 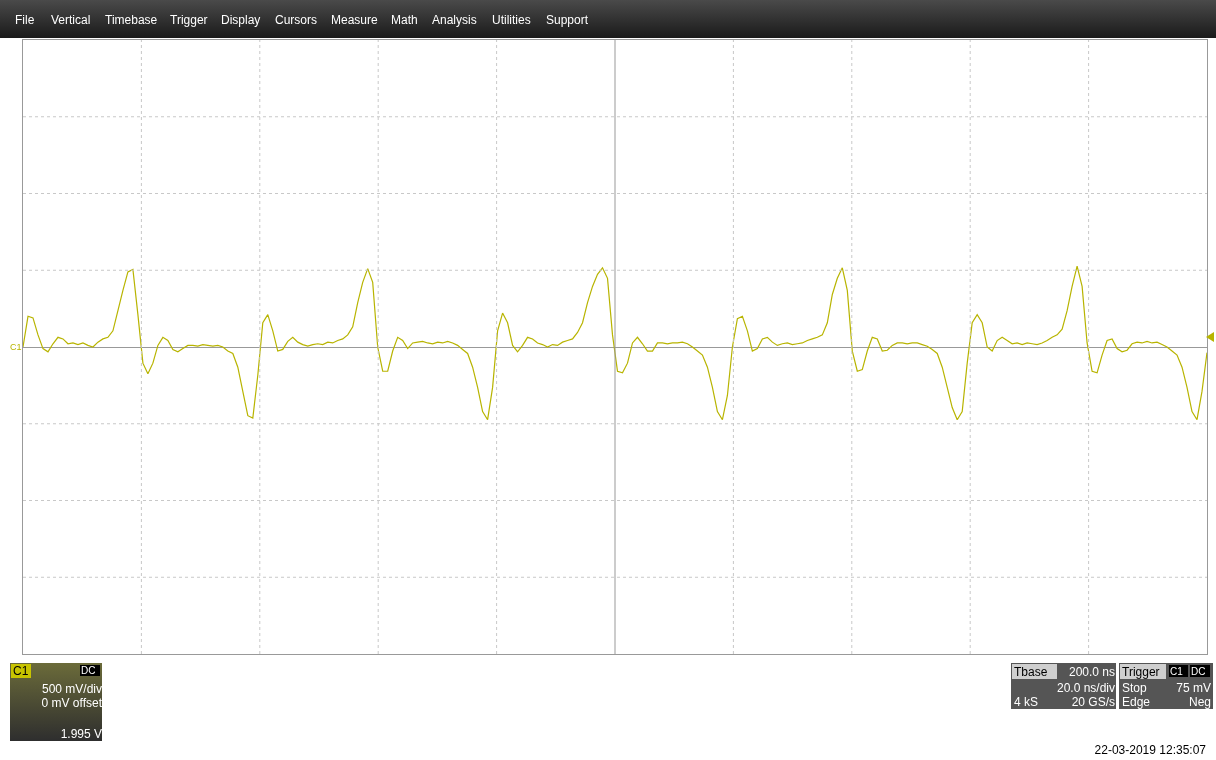 What do you see at coordinates (241, 20) in the screenshot?
I see `text: Display` at bounding box center [241, 20].